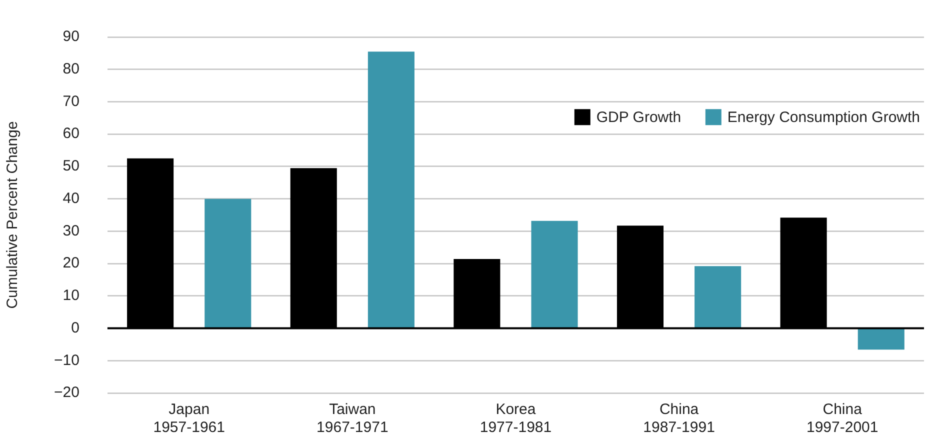 This screenshot has width=928, height=445. What do you see at coordinates (71, 69) in the screenshot?
I see `y-tick-label: 80` at bounding box center [71, 69].